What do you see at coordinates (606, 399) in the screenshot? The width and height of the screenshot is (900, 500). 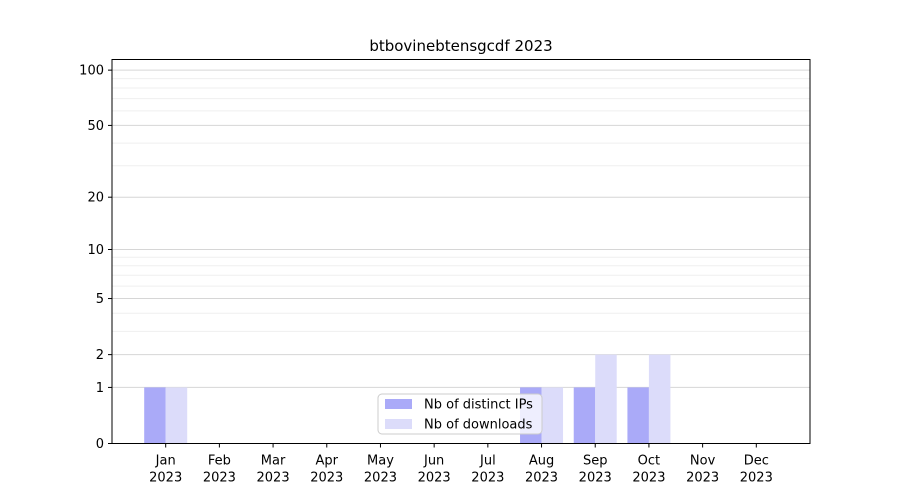 I see `bar-sep-series1` at bounding box center [606, 399].